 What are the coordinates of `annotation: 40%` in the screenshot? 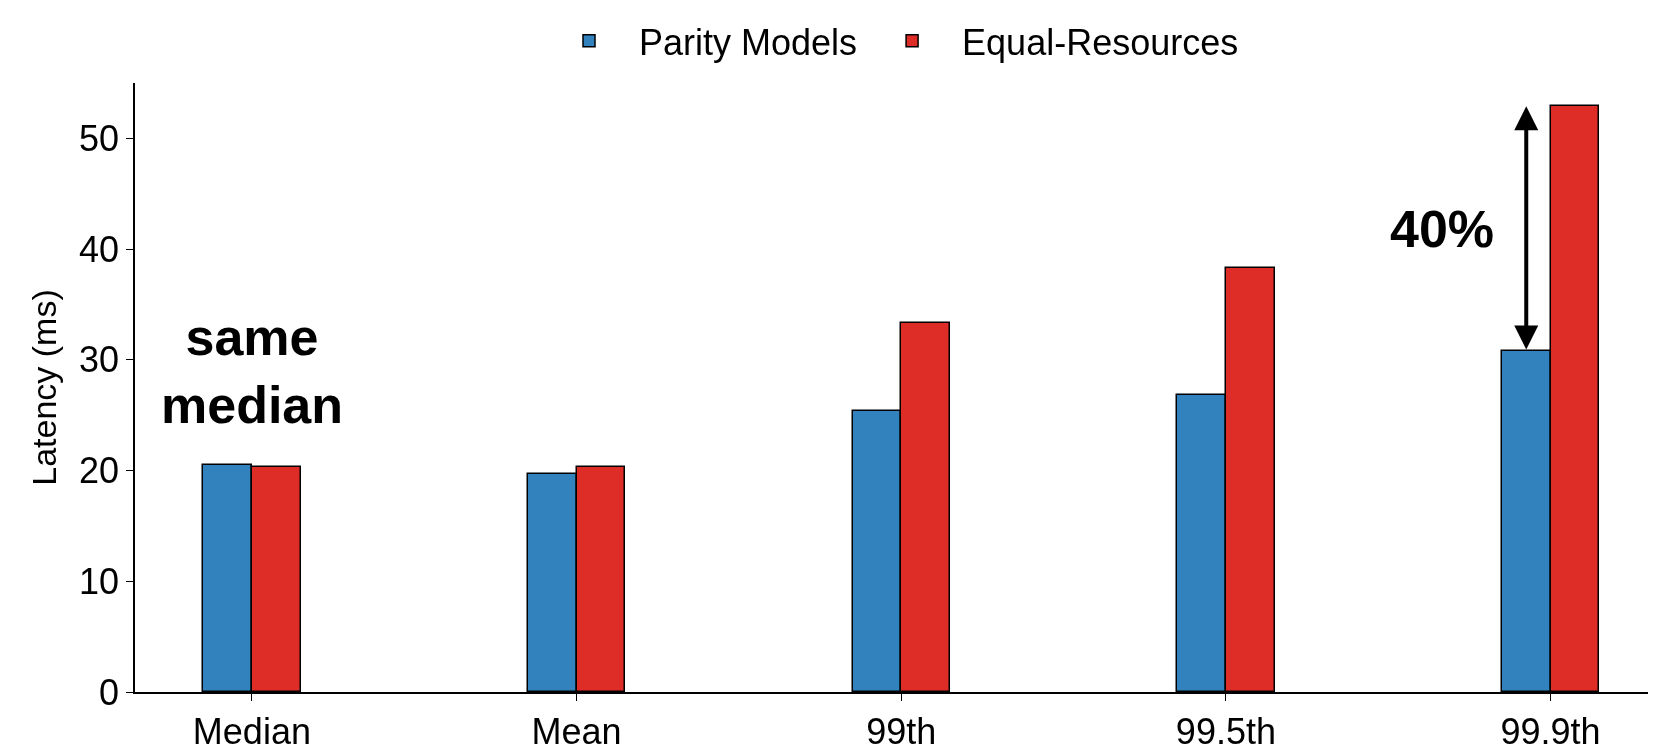 It's located at (1442, 229).